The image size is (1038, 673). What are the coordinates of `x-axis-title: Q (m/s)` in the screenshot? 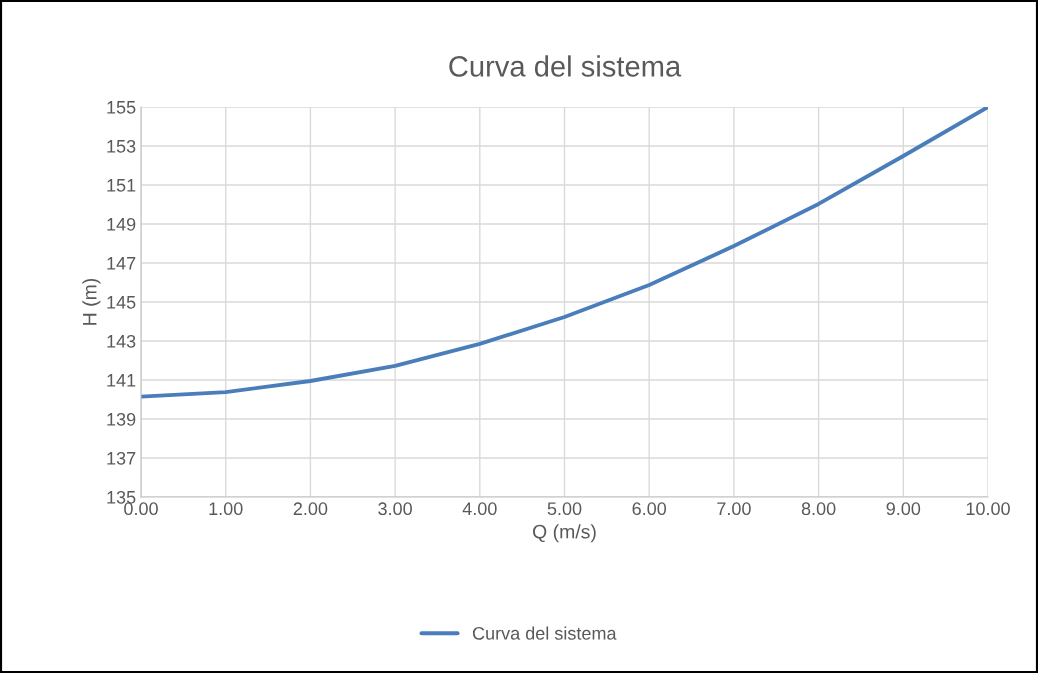 It's located at (564, 533).